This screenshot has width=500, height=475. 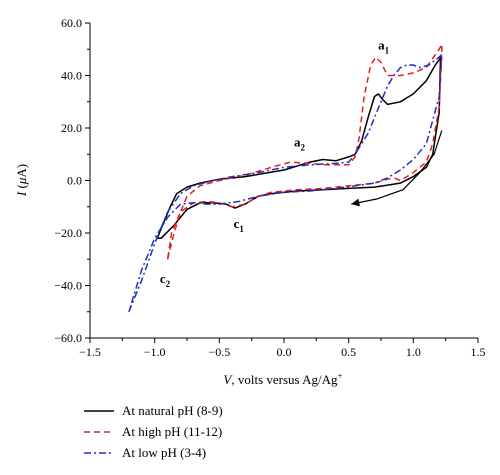 I want to click on y-axis-label-unit-prefix: μ, so click(x=21, y=181).